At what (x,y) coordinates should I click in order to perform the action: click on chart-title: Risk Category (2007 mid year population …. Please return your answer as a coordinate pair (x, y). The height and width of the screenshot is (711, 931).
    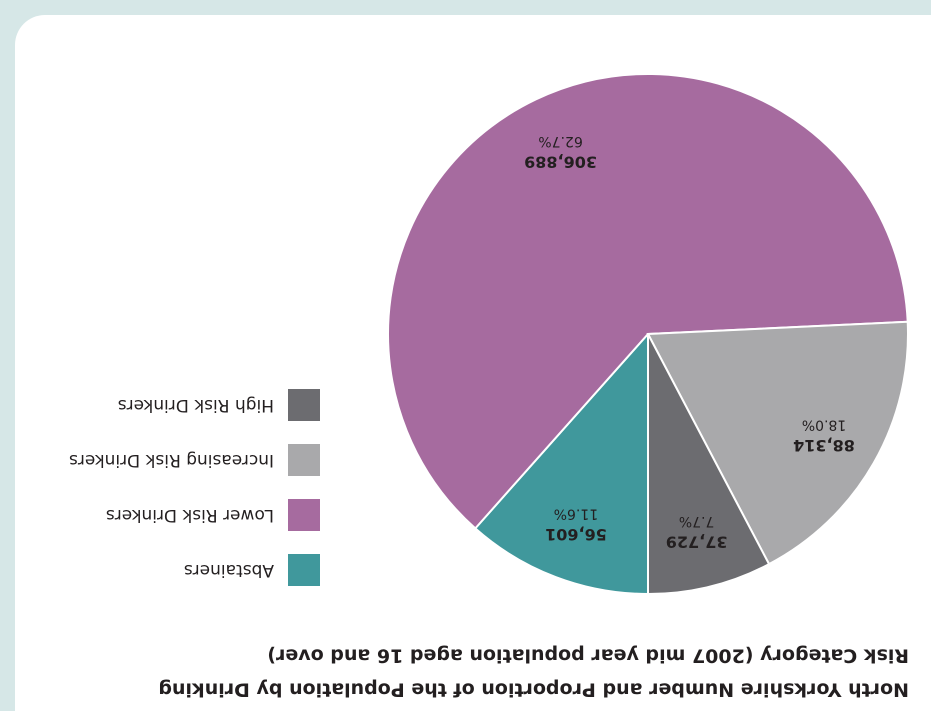
    Looking at the image, I should click on (588, 656).